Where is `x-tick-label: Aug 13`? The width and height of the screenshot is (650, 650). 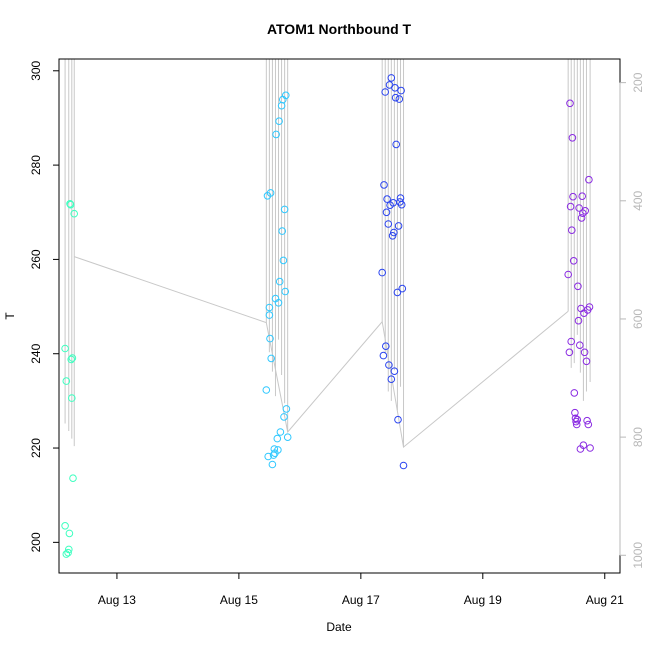 x-tick-label: Aug 13 is located at coordinates (117, 600).